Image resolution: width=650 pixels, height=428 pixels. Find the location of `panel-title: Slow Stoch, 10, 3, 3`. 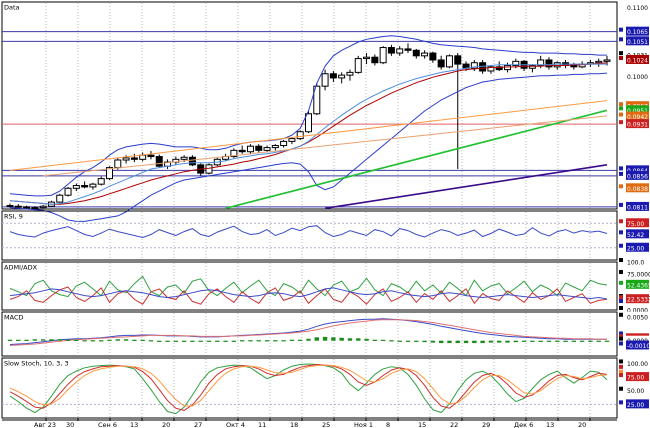

panel-title: Slow Stoch, 10, 3, 3 is located at coordinates (36, 364).